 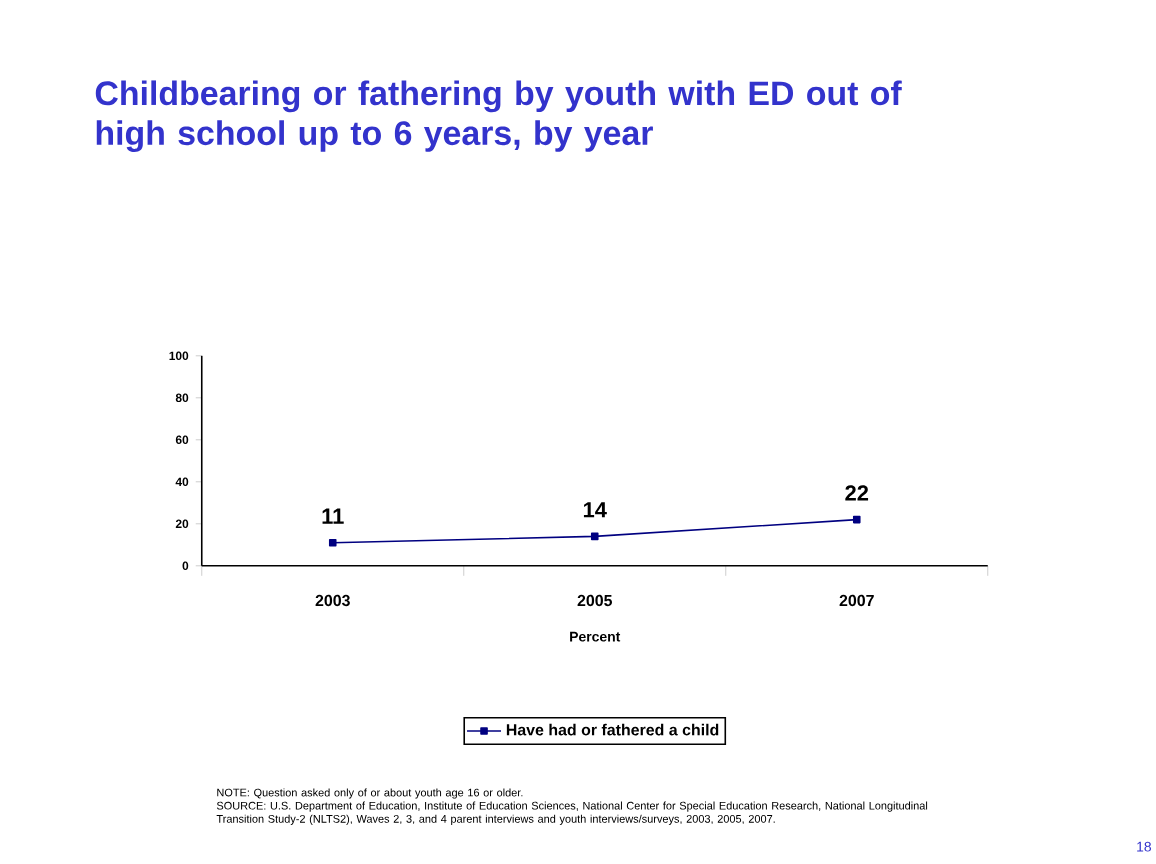 I want to click on data-label: 22, so click(x=857, y=493).